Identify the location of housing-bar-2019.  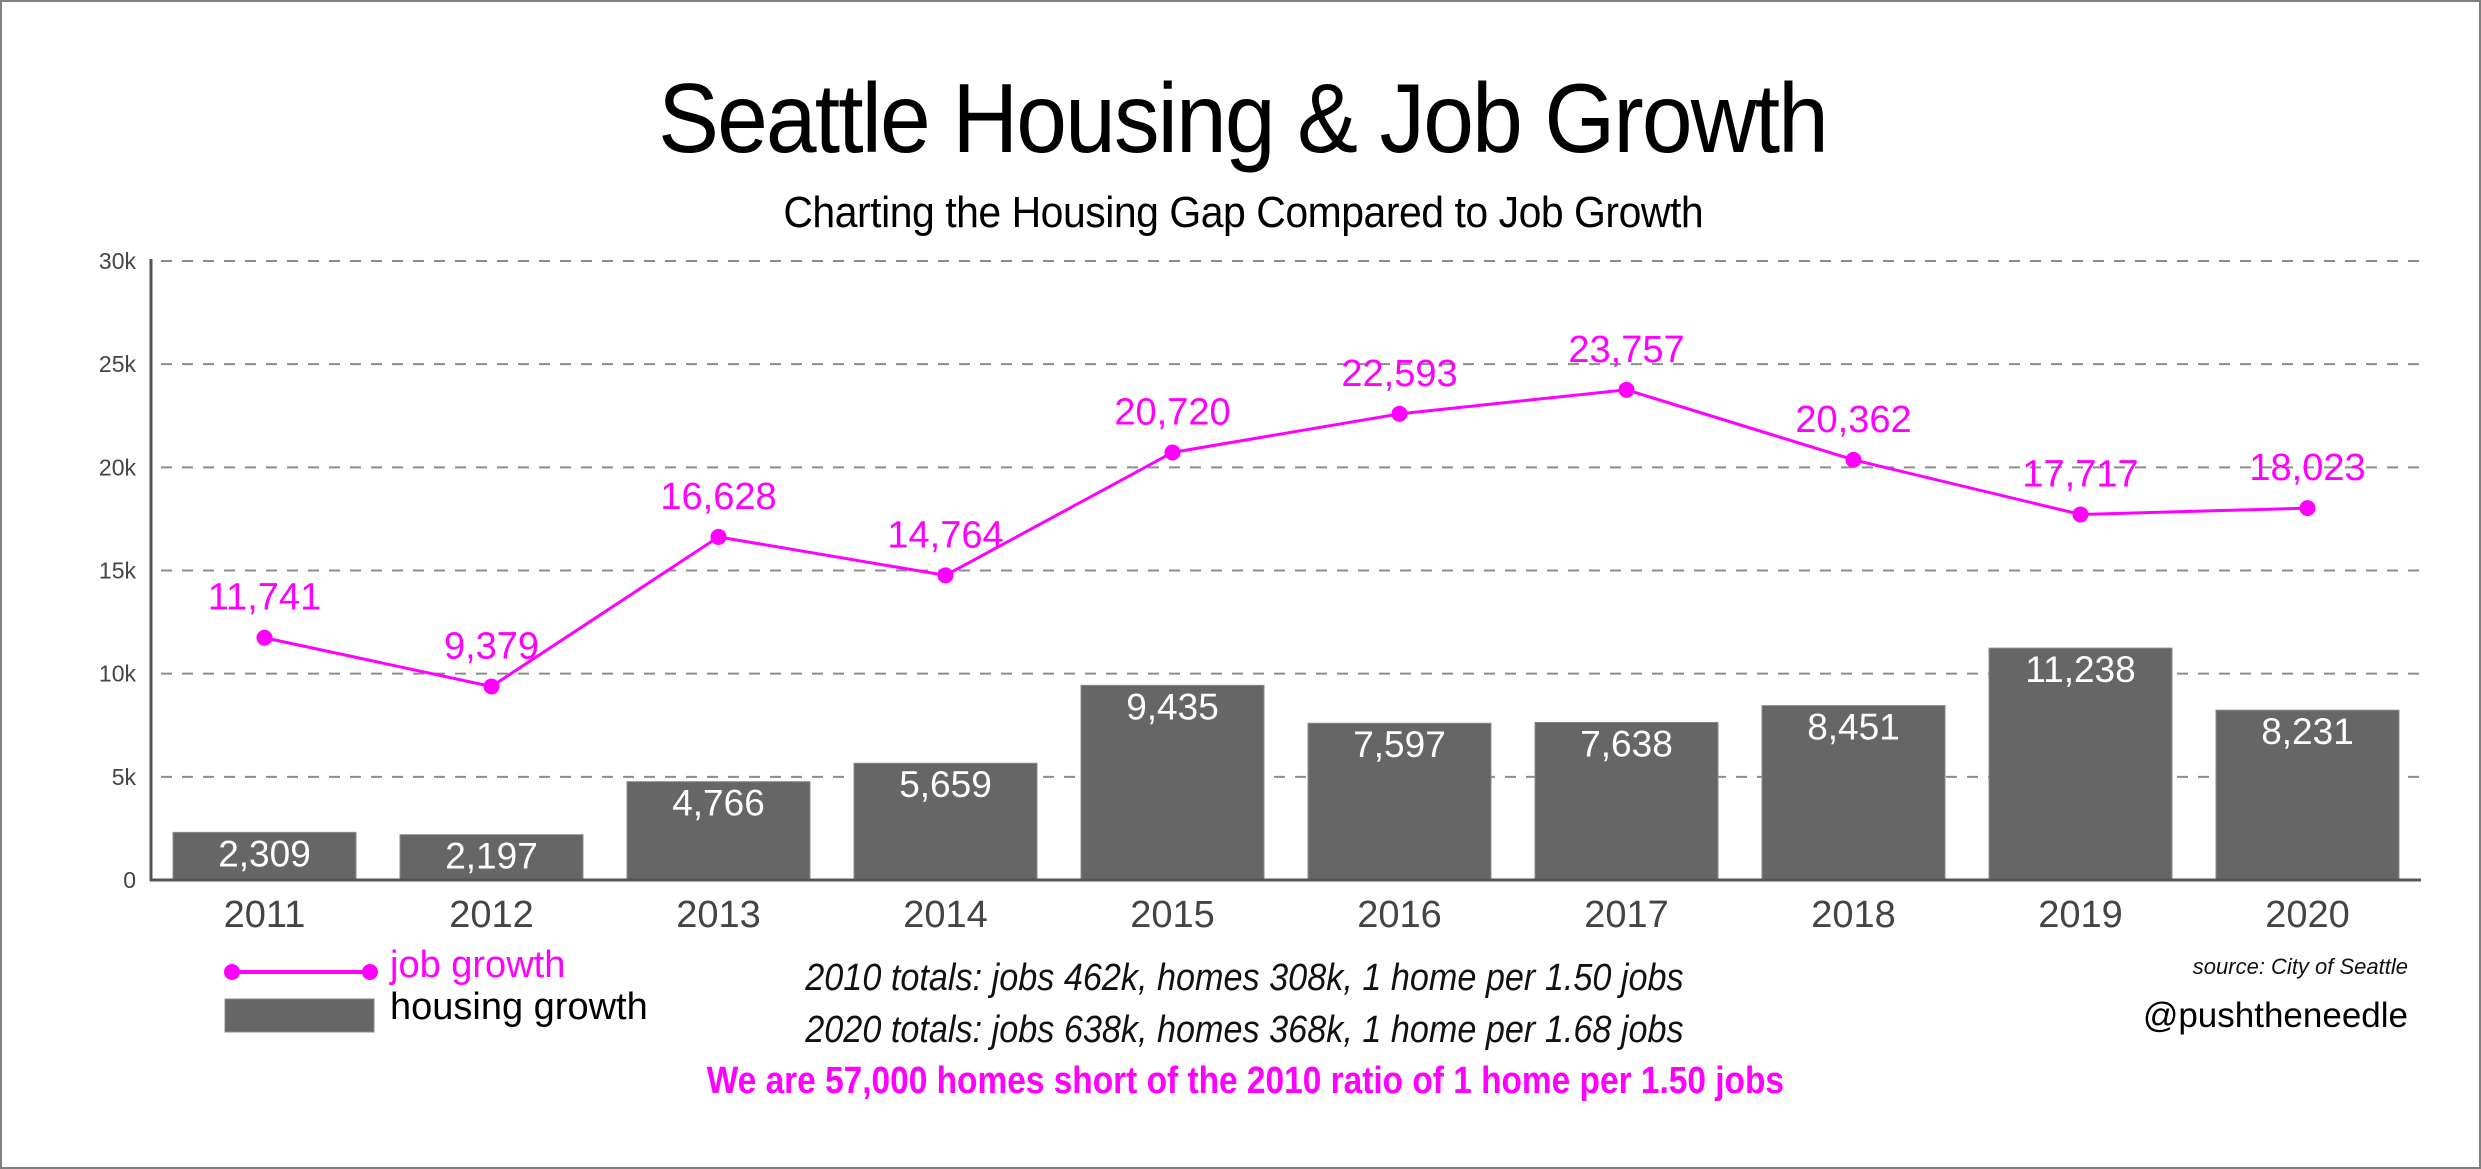
(2080, 764).